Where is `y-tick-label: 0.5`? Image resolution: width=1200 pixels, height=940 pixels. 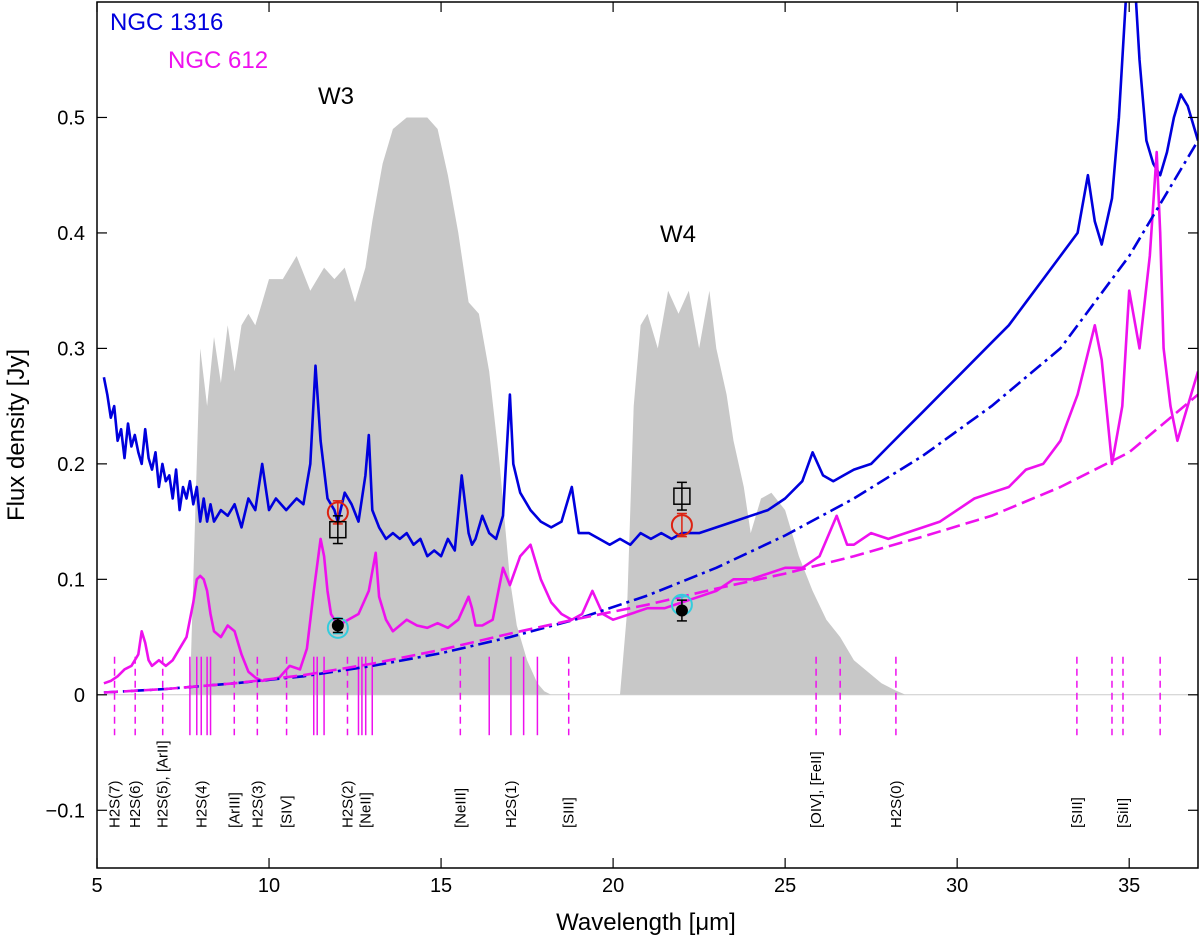
y-tick-label: 0.5 is located at coordinates (71, 118).